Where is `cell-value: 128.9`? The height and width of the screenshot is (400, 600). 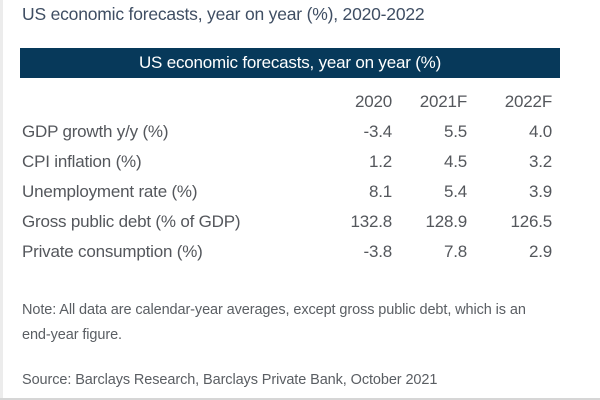
cell-value: 128.9 is located at coordinates (446, 221).